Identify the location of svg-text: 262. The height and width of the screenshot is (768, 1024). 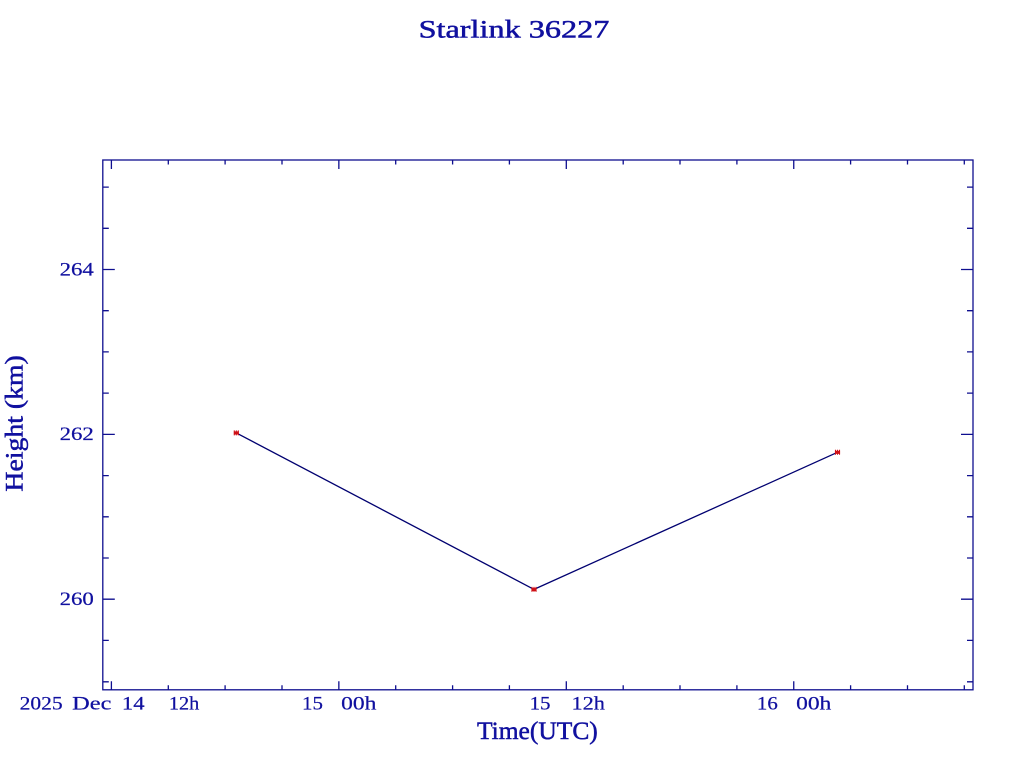
(77, 434).